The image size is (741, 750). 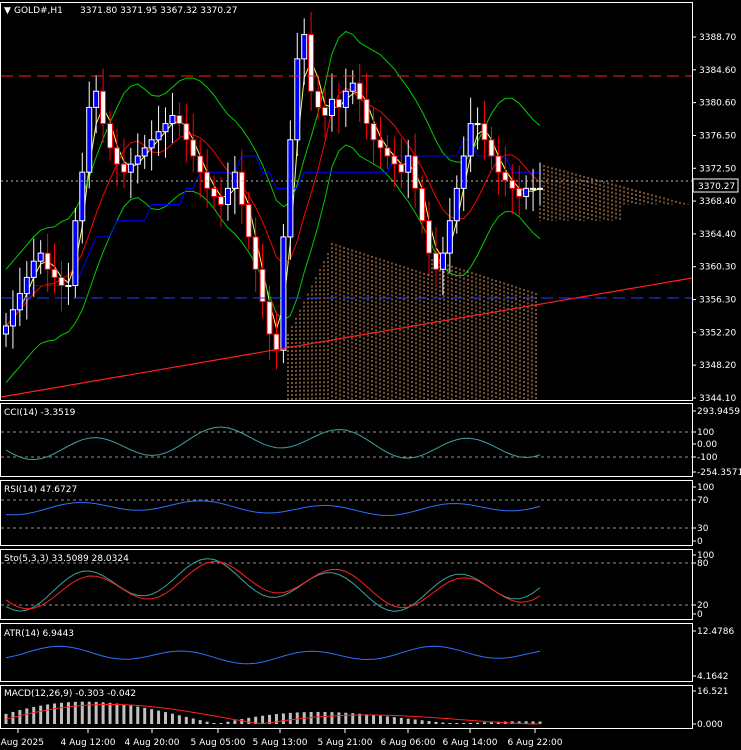 I want to click on macd-signal-line, so click(x=273, y=714).